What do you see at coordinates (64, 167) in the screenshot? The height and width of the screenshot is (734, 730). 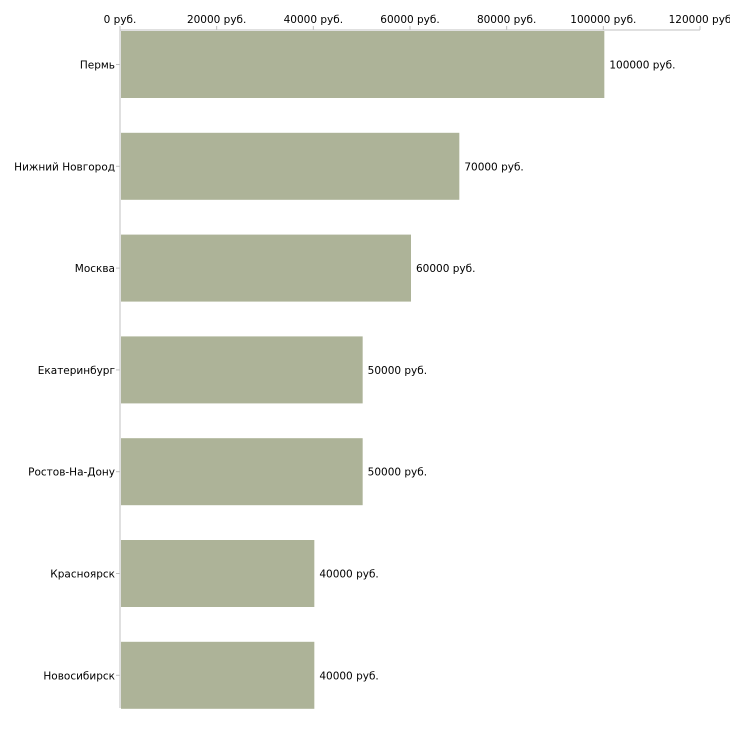 I see `category-label: Нижний Новгород` at bounding box center [64, 167].